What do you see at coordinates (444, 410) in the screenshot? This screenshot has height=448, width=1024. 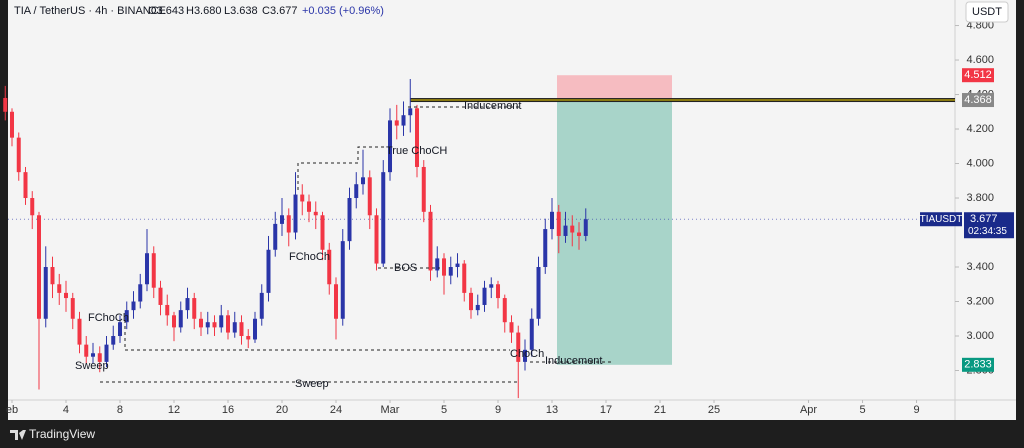 I see `x-tick-label: 5` at bounding box center [444, 410].